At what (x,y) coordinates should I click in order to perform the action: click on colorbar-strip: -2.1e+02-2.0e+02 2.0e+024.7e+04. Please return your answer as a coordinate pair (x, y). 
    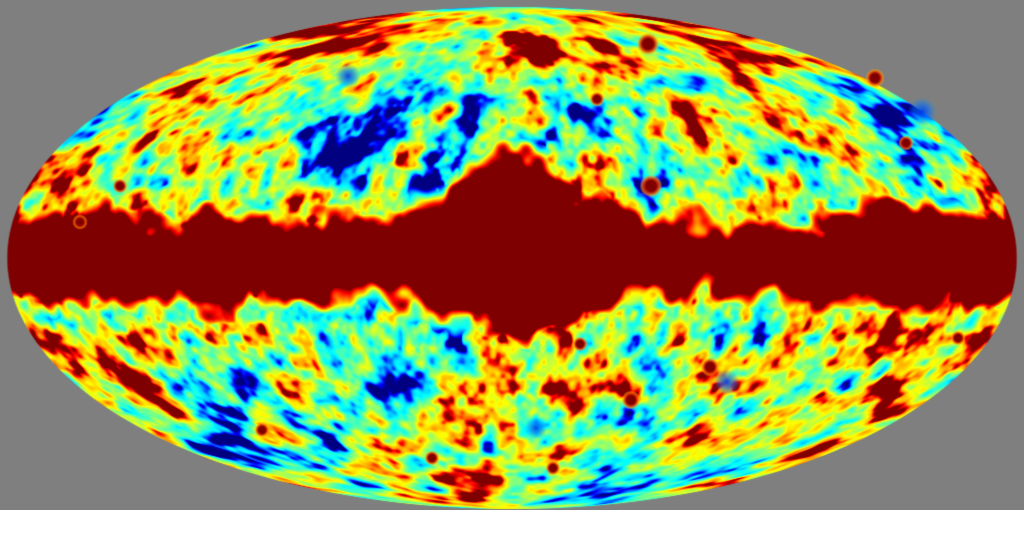
    Looking at the image, I should click on (512, 522).